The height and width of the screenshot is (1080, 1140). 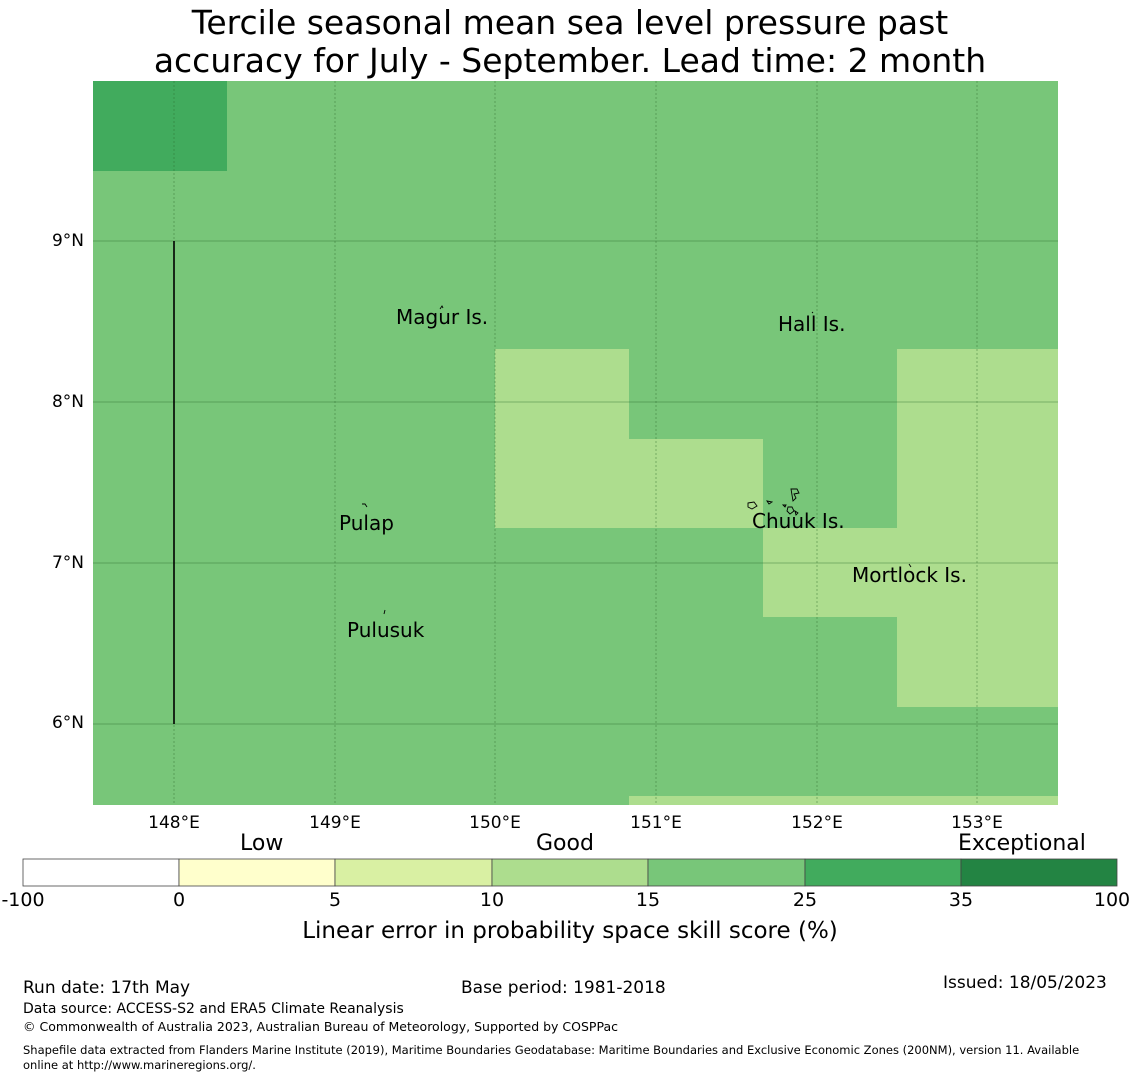 What do you see at coordinates (174, 823) in the screenshot?
I see `lon-label-148e: 148°E` at bounding box center [174, 823].